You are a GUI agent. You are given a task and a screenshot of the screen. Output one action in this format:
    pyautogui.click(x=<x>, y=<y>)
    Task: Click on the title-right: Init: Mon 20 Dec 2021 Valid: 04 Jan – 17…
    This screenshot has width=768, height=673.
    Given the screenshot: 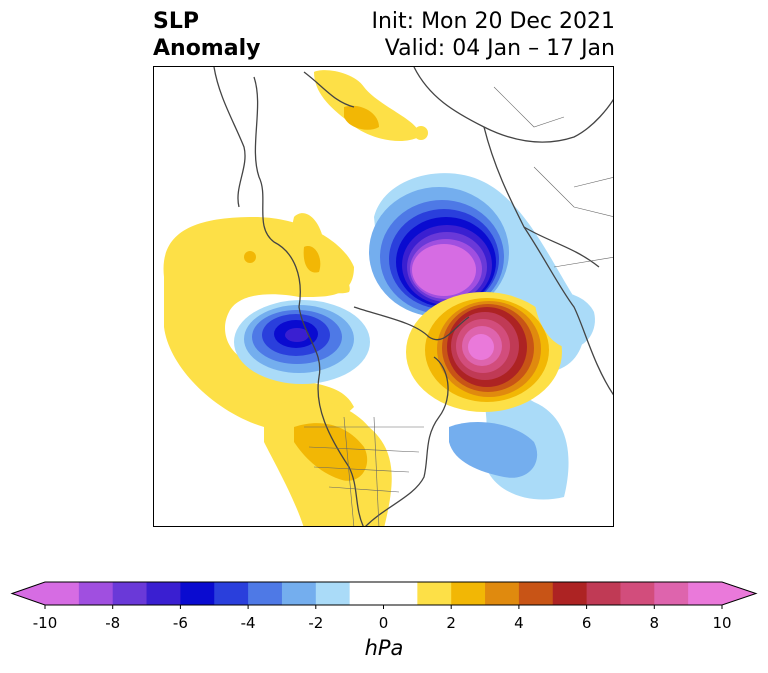 What is the action you would take?
    pyautogui.click(x=494, y=35)
    